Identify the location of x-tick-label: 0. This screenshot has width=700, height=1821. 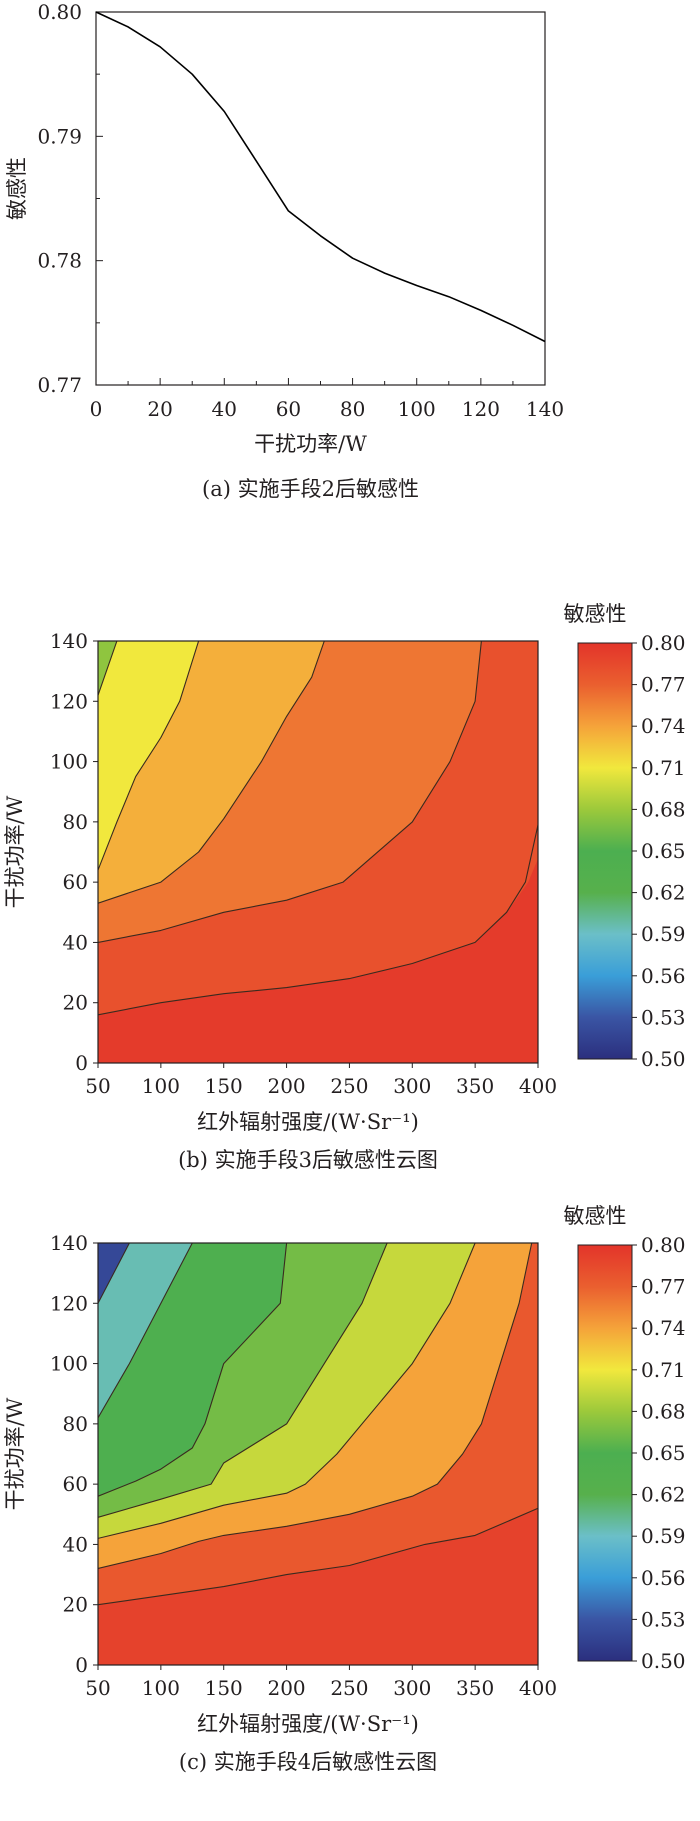
(96, 409).